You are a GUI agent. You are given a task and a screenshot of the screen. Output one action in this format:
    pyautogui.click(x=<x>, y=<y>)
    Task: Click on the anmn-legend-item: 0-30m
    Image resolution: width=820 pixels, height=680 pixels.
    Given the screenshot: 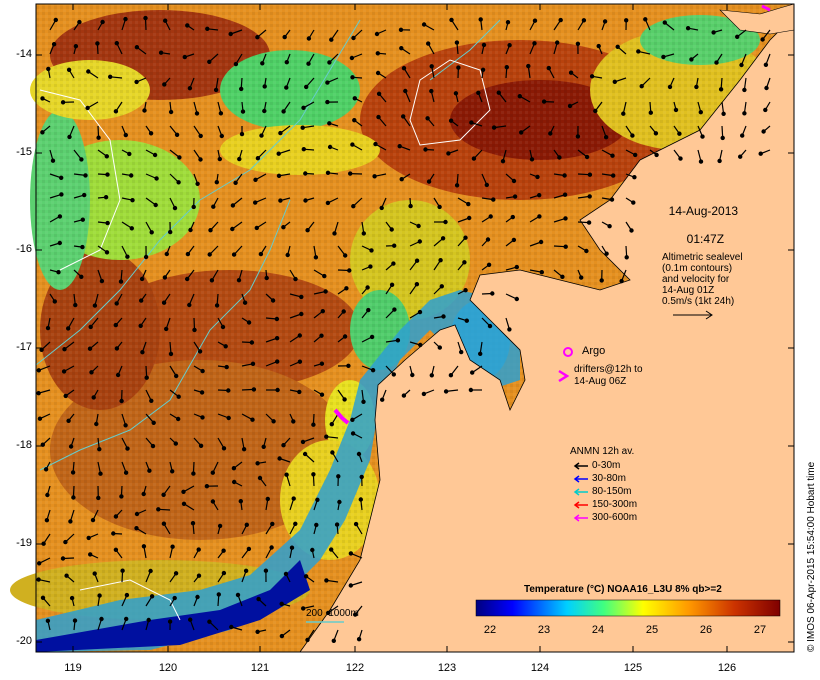 What is the action you would take?
    pyautogui.click(x=606, y=465)
    